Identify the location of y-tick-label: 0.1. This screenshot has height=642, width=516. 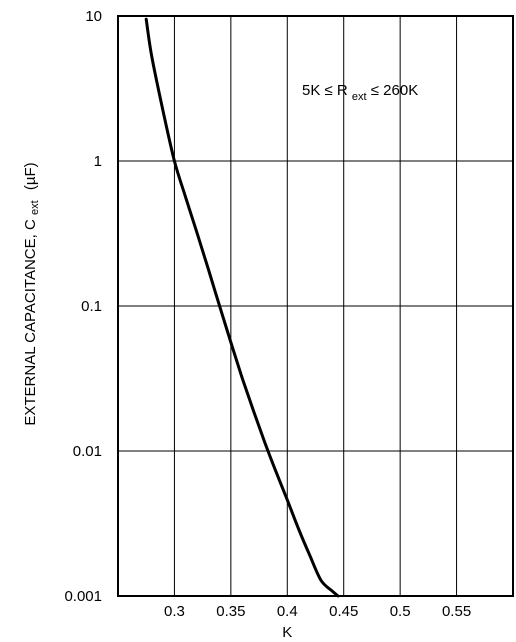
(91, 306).